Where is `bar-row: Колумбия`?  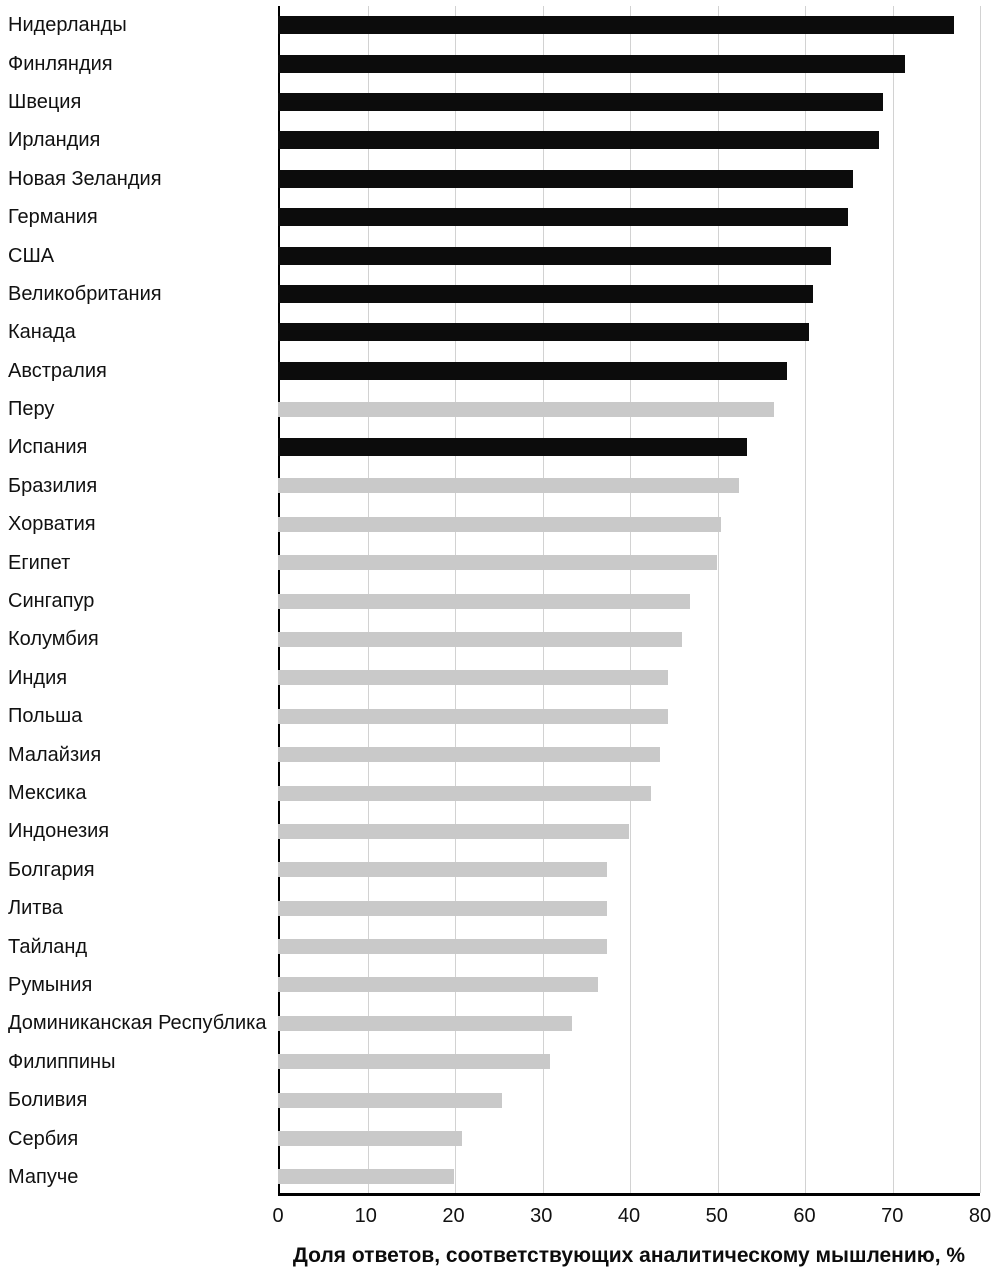 bar-row: Колумбия is located at coordinates (500, 639).